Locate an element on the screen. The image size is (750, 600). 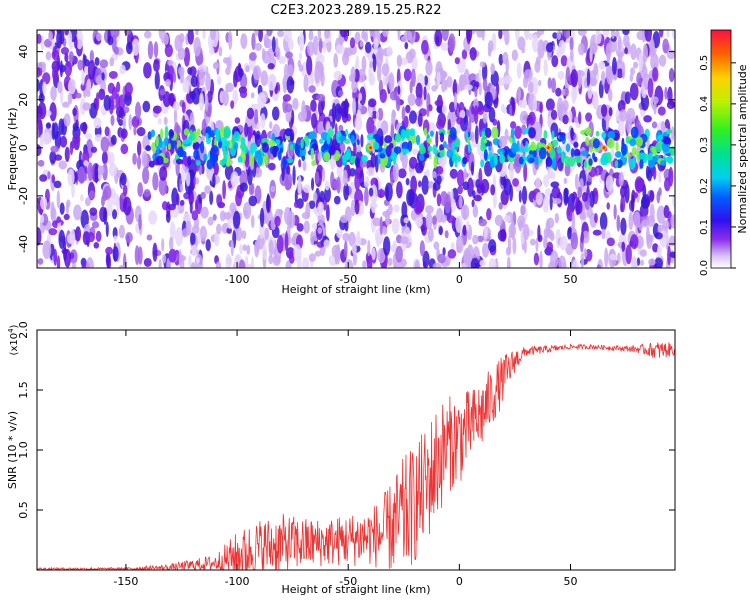
x-tick-label: 50 is located at coordinates (571, 279).